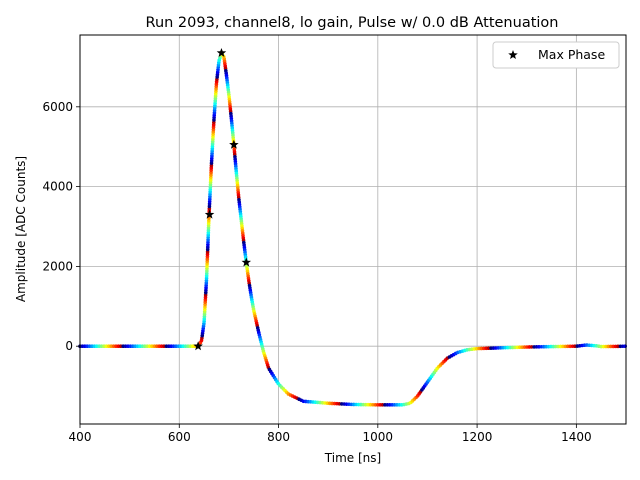 This screenshot has width=640, height=480. What do you see at coordinates (278, 437) in the screenshot?
I see `x-tick-label: 800` at bounding box center [278, 437].